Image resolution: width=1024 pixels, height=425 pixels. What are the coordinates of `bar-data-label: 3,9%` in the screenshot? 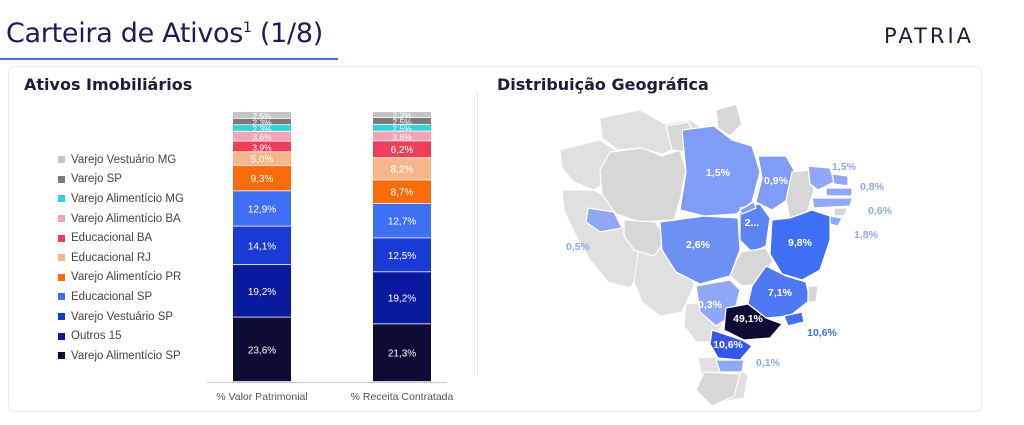 It's located at (262, 147).